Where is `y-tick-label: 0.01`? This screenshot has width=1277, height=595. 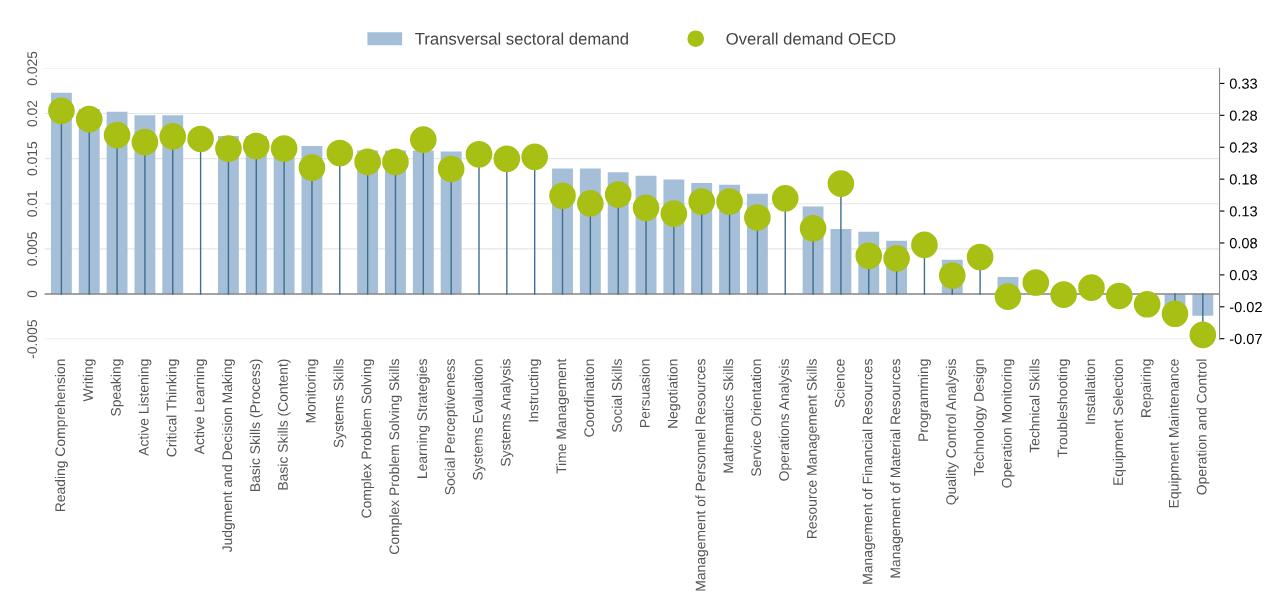 y-tick-label: 0.01 is located at coordinates (32, 203).